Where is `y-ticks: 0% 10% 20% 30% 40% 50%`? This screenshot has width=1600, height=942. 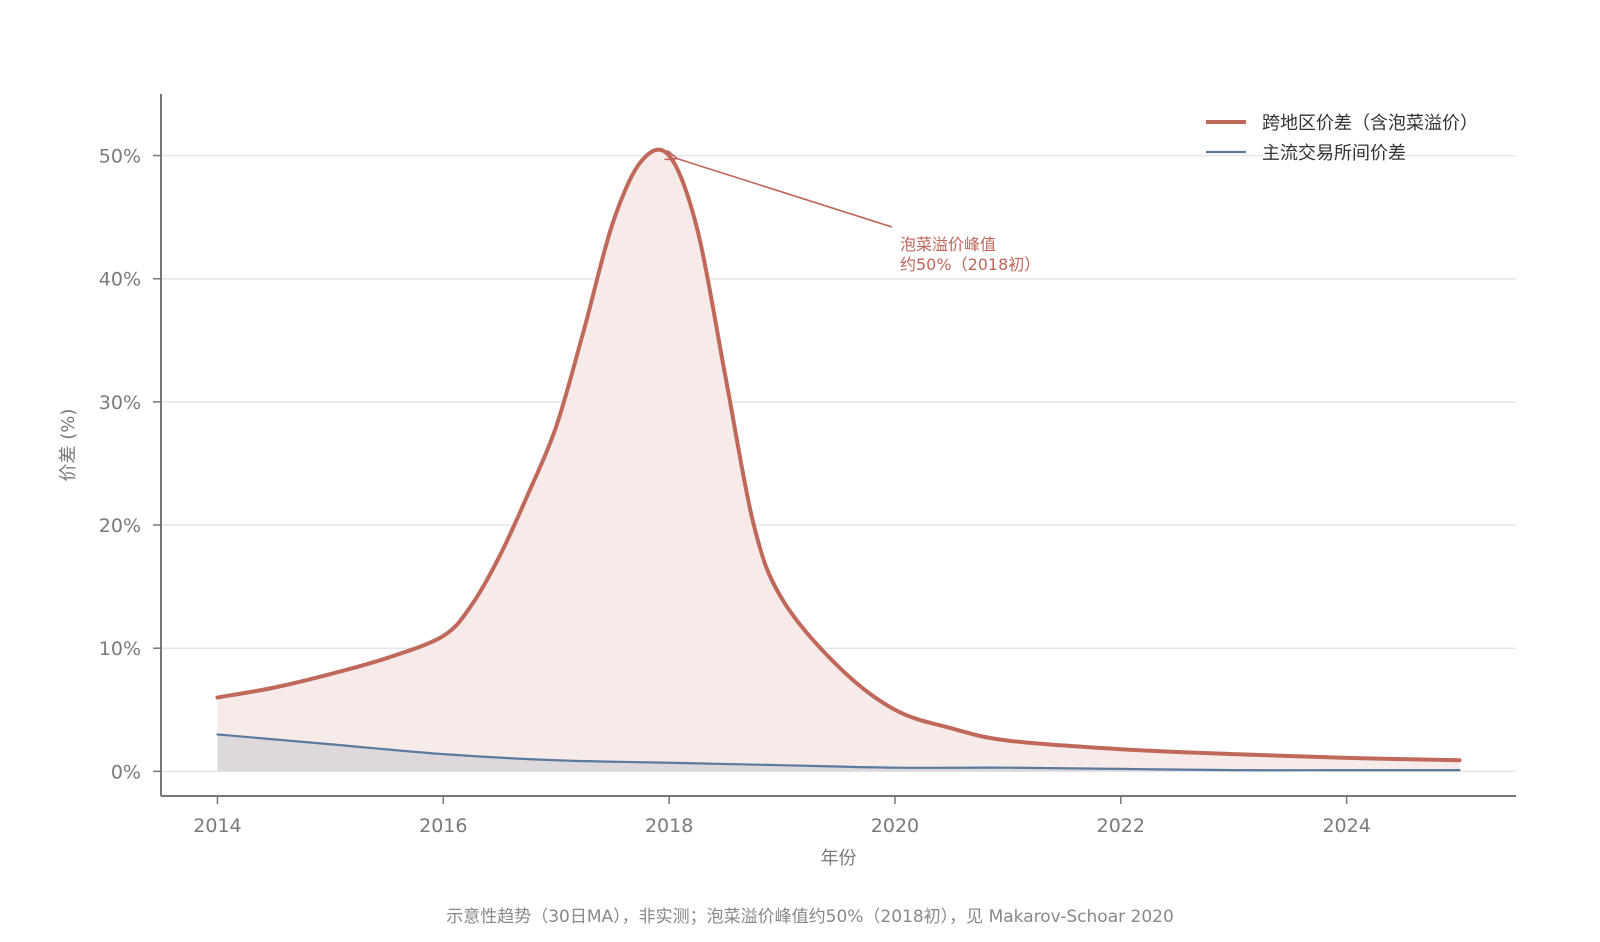 y-ticks: 0% 10% 20% 30% 40% 50% is located at coordinates (130, 464).